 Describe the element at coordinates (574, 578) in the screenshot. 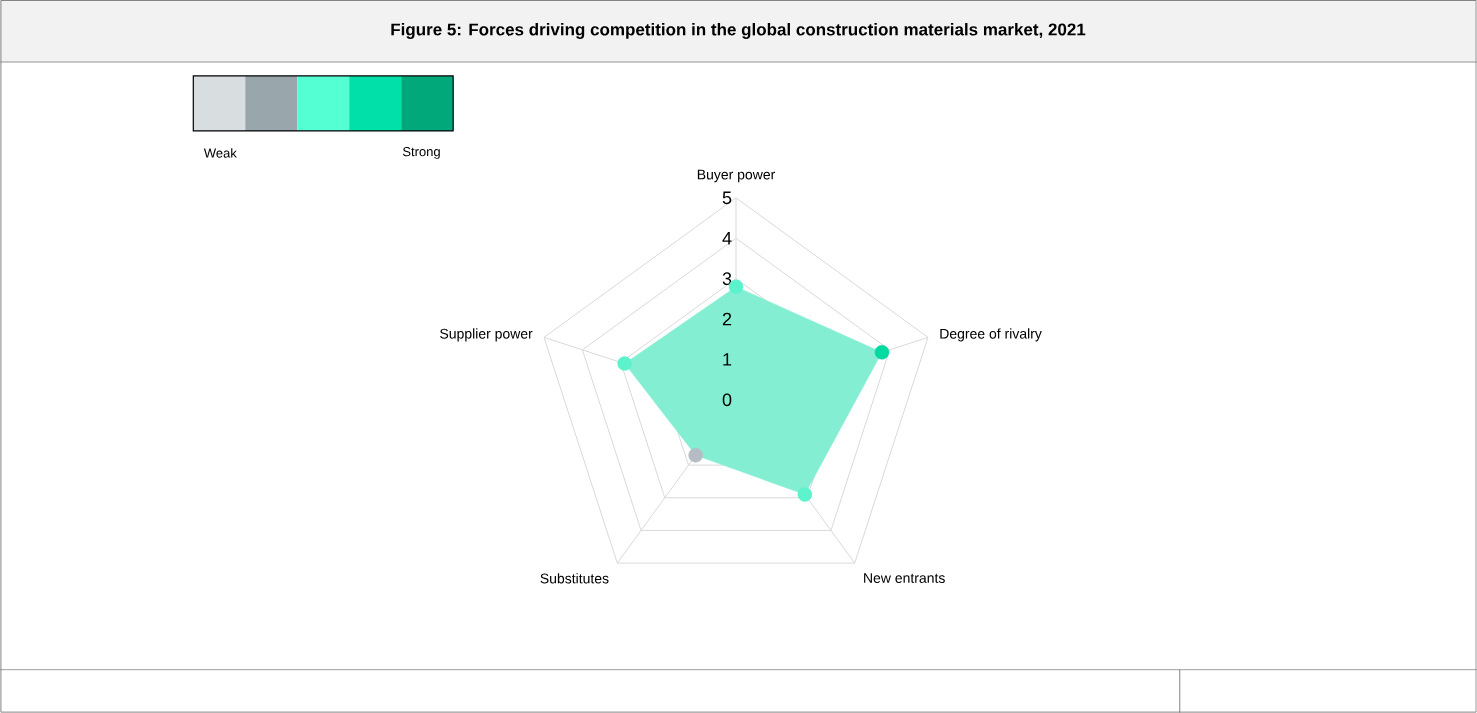

I see `spoke-label: Substitutes` at that location.